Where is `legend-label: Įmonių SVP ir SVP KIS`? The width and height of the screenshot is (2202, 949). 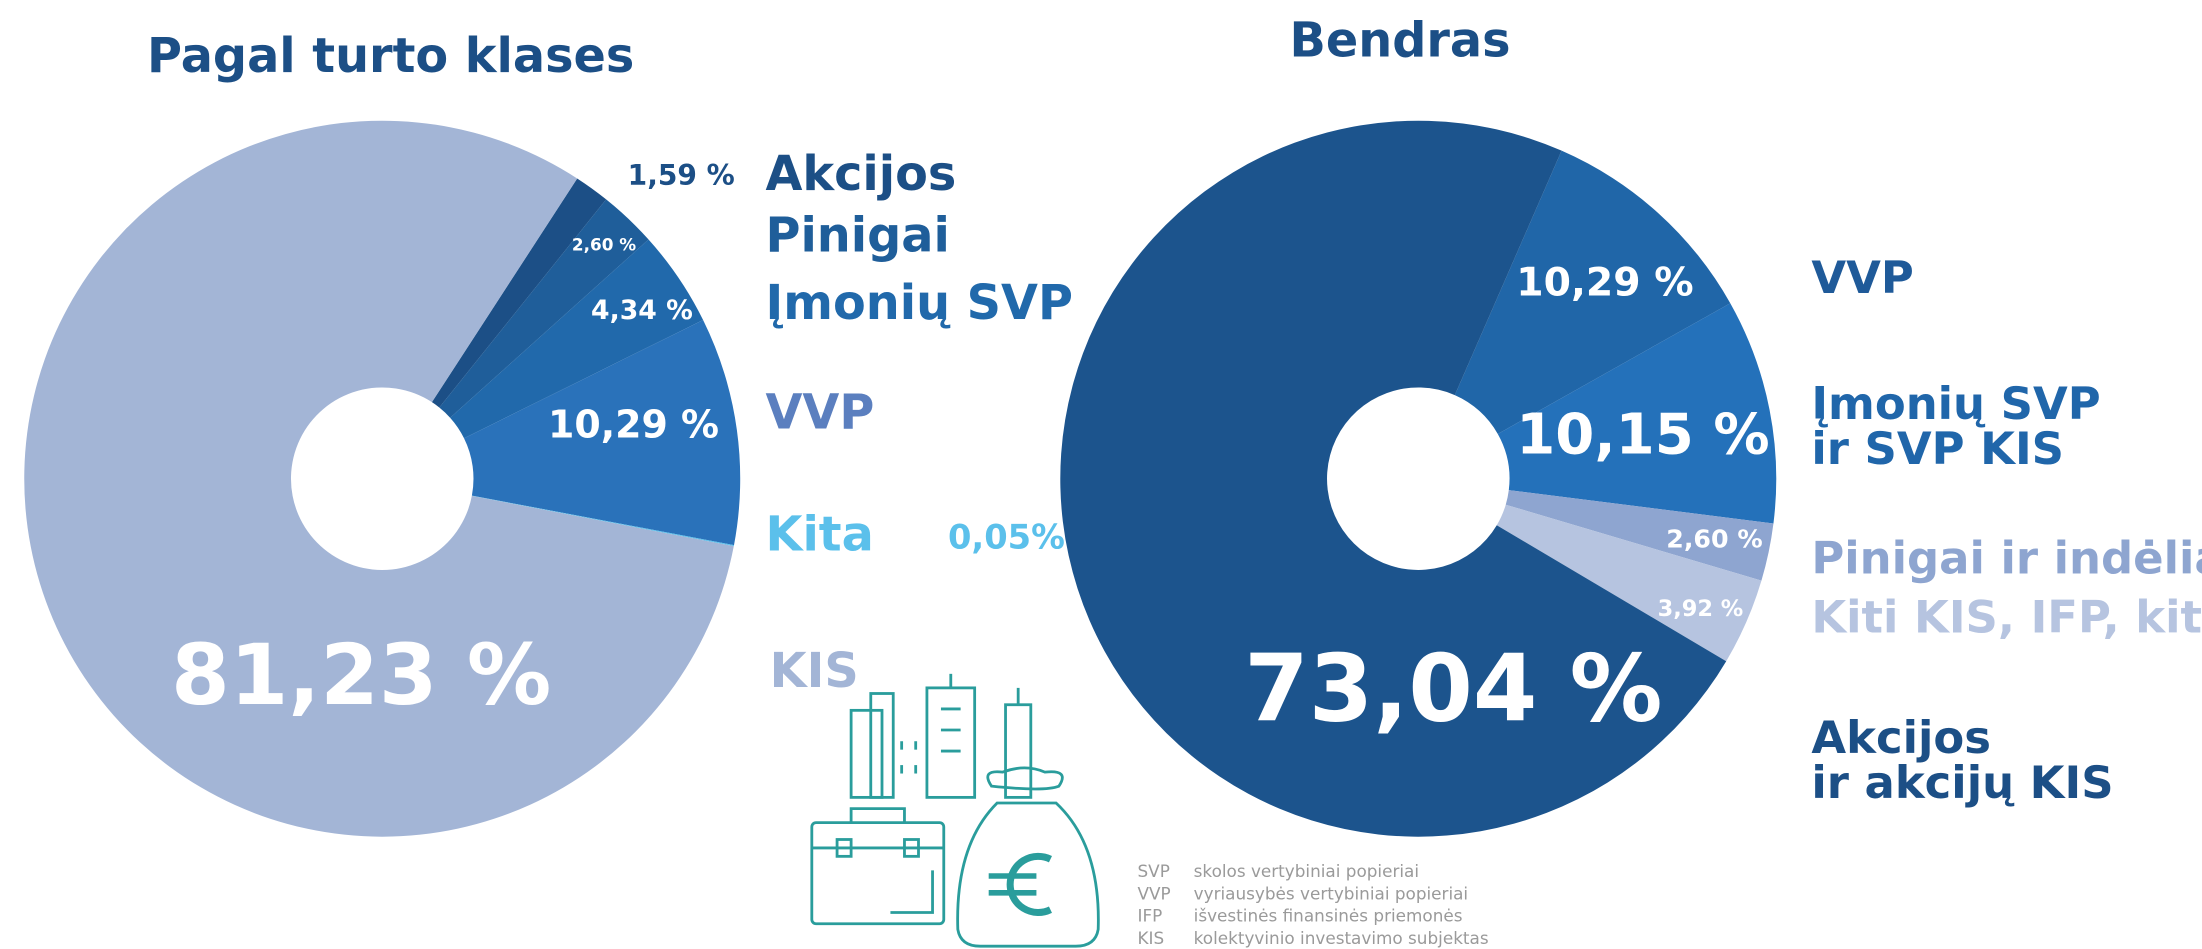
legend-label: Įmonių SVP ir SVP KIS is located at coordinates (1963, 426).